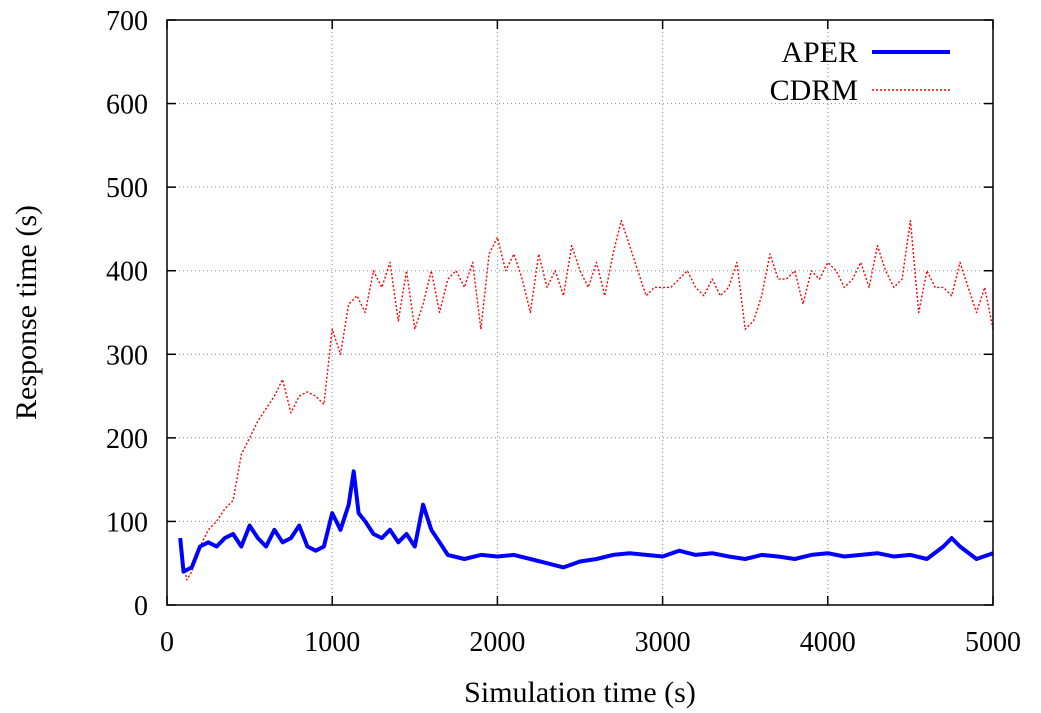 The image size is (1041, 713). I want to click on y-tick-label: 0, so click(141, 606).